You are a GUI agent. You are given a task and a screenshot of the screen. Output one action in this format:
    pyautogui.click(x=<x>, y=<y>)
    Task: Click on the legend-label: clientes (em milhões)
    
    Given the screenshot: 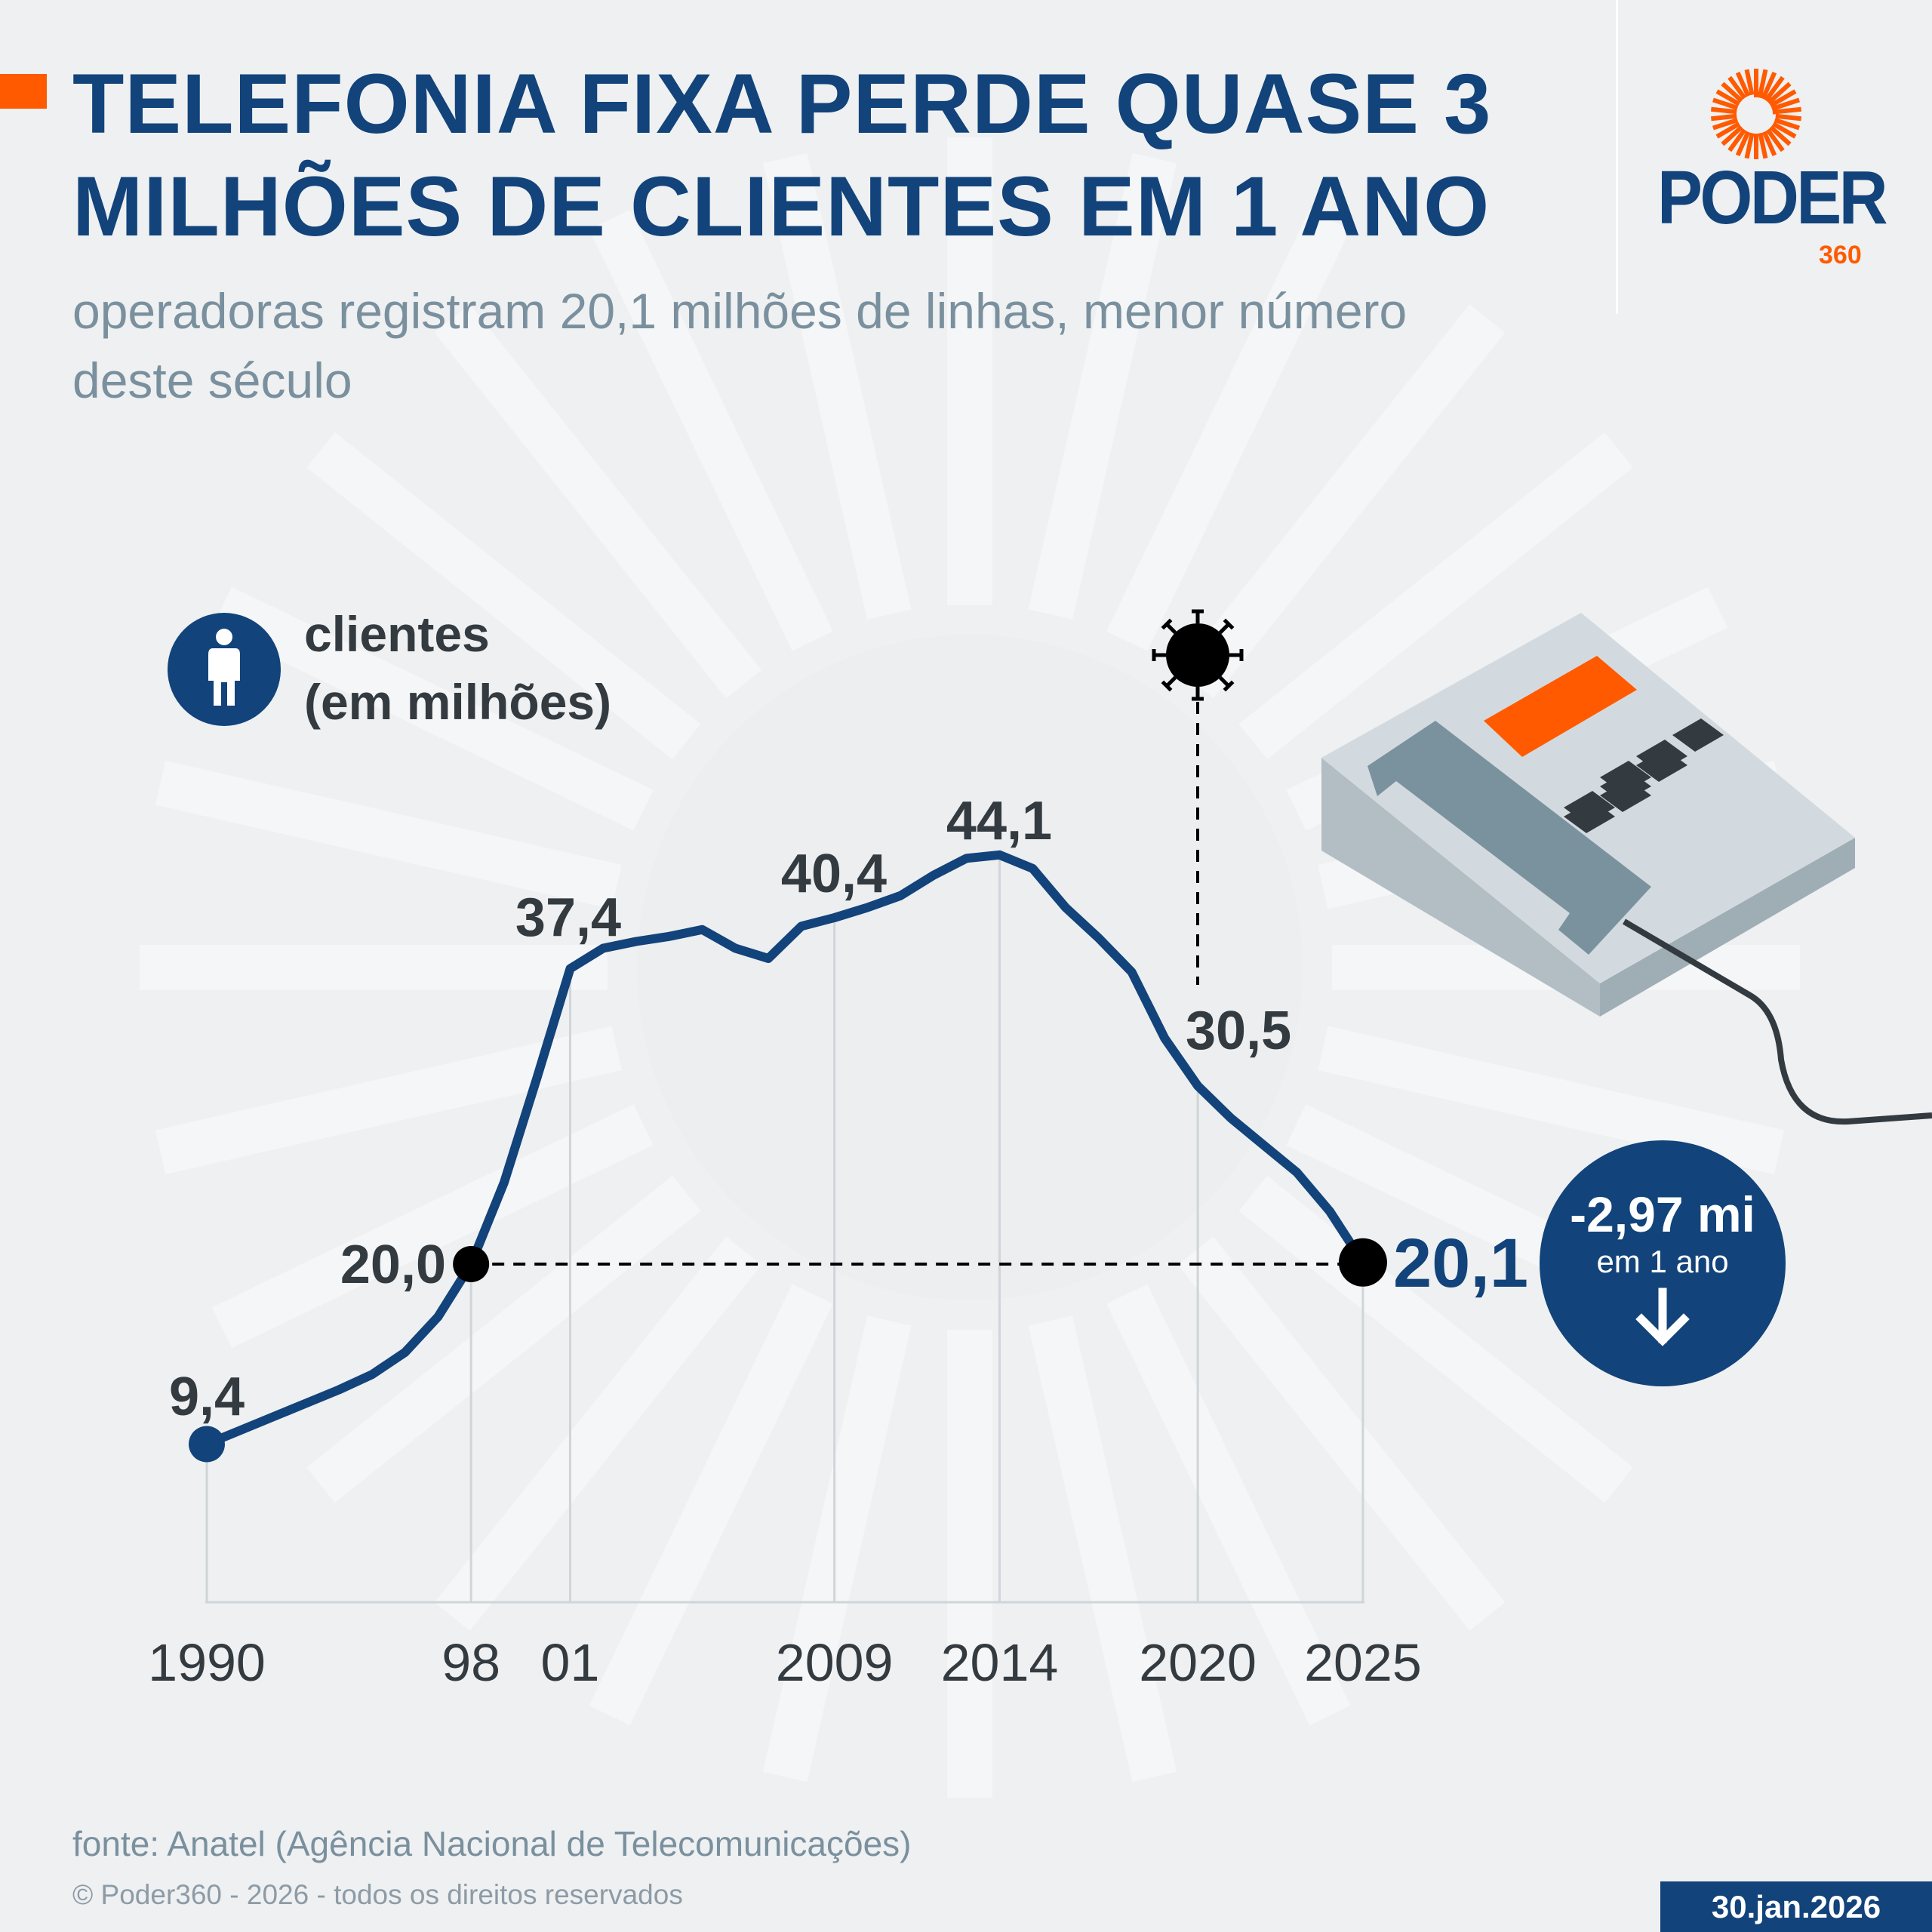 What is the action you would take?
    pyautogui.click(x=457, y=668)
    